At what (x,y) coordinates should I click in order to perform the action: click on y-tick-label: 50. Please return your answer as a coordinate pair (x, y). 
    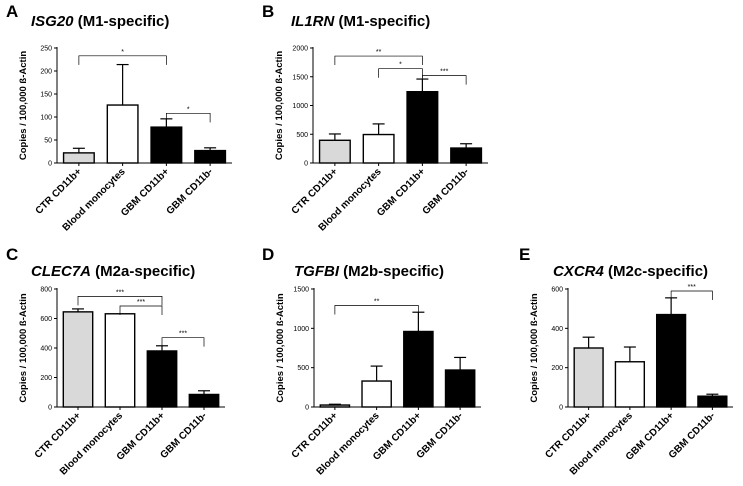
    Looking at the image, I should click on (48, 141).